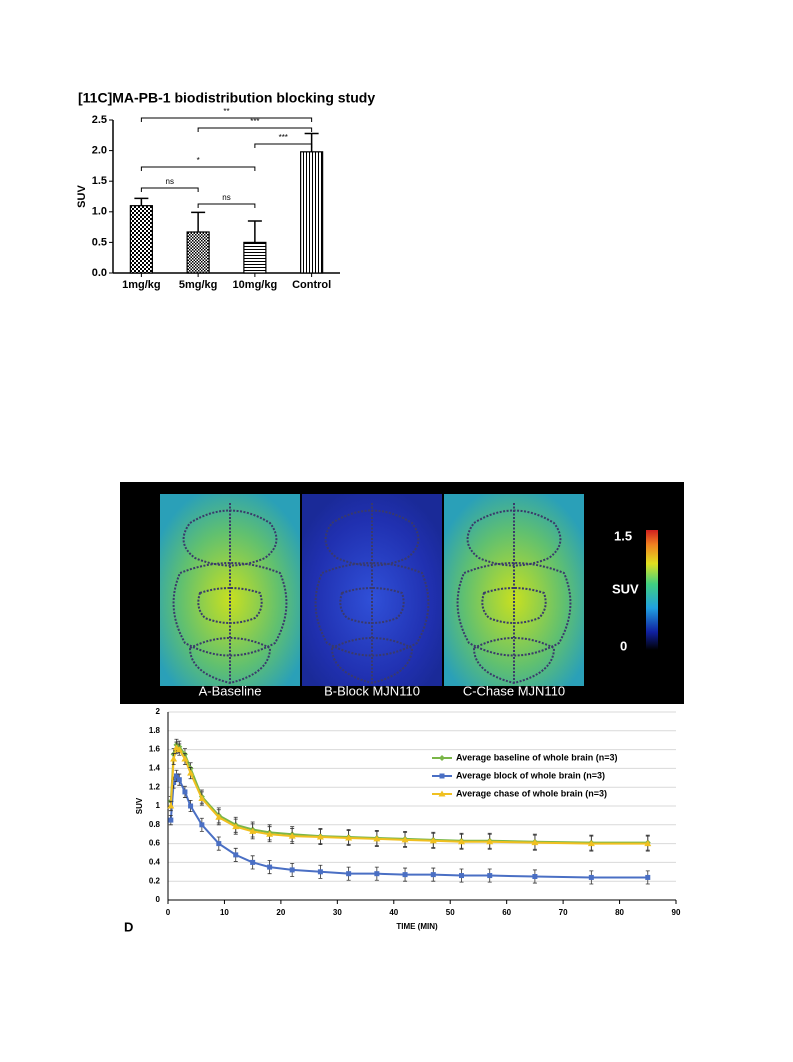 The image size is (793, 1062). What do you see at coordinates (155, 730) in the screenshot?
I see `y-tick-label: 1.8` at bounding box center [155, 730].